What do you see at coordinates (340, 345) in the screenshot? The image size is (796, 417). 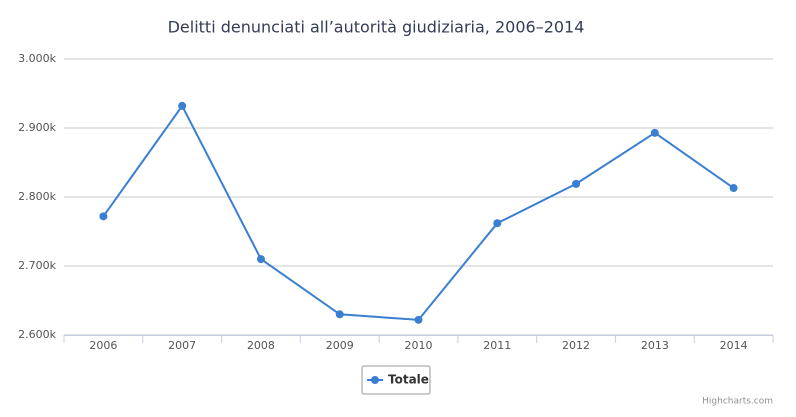 I see `x-tick-label: 2009` at bounding box center [340, 345].